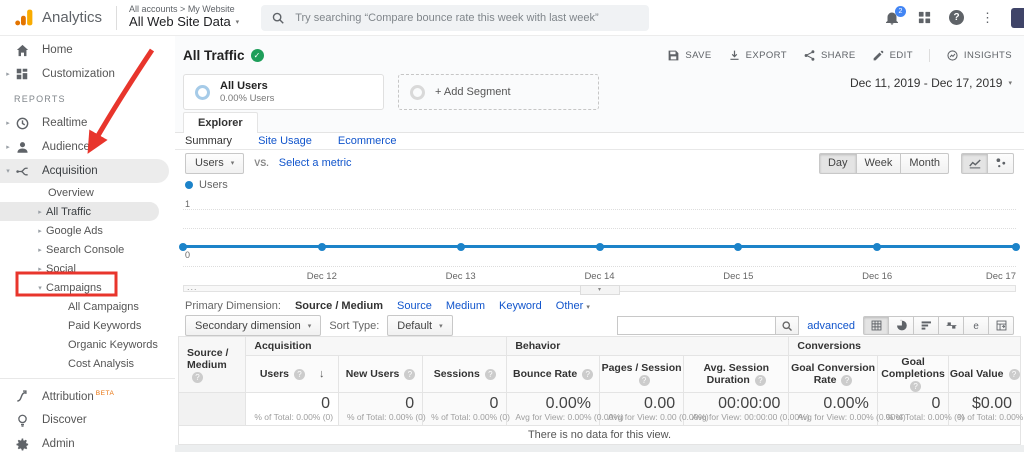 The height and width of the screenshot is (452, 1024). What do you see at coordinates (892, 55) in the screenshot?
I see `edit-button: EDIT` at bounding box center [892, 55].